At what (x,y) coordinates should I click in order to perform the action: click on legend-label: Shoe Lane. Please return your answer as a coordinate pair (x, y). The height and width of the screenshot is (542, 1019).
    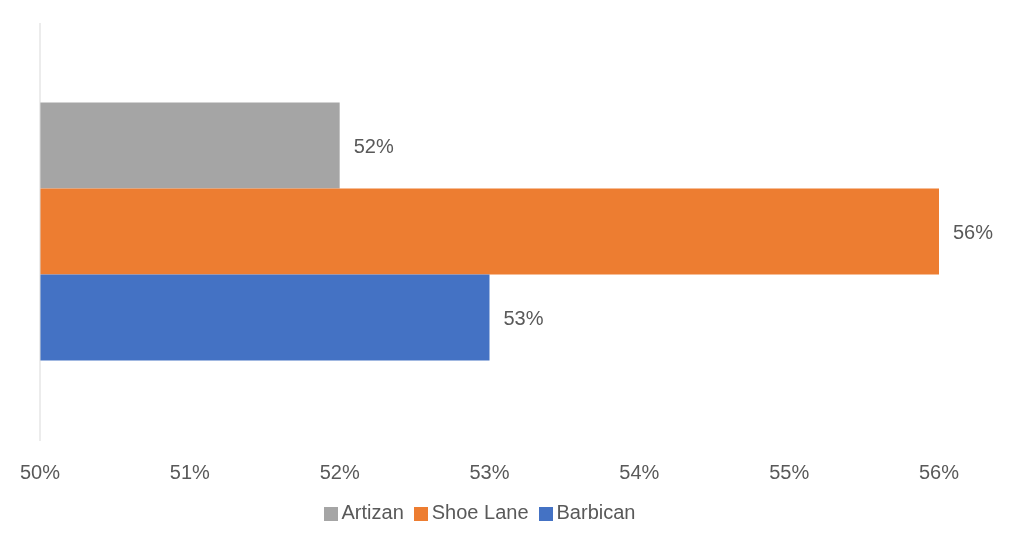
    Looking at the image, I should click on (480, 512).